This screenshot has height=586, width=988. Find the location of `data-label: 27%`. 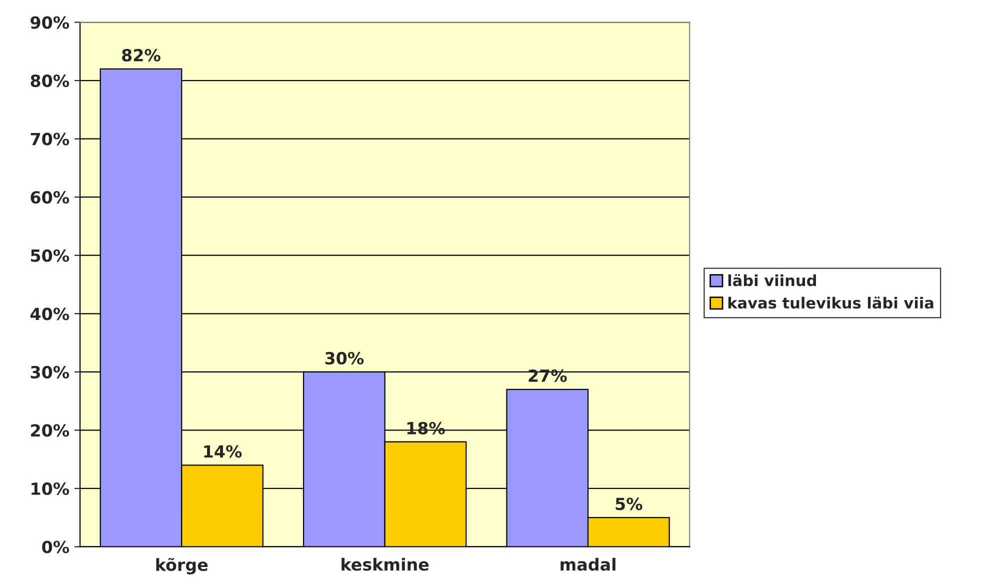

data-label: 27% is located at coordinates (547, 375).